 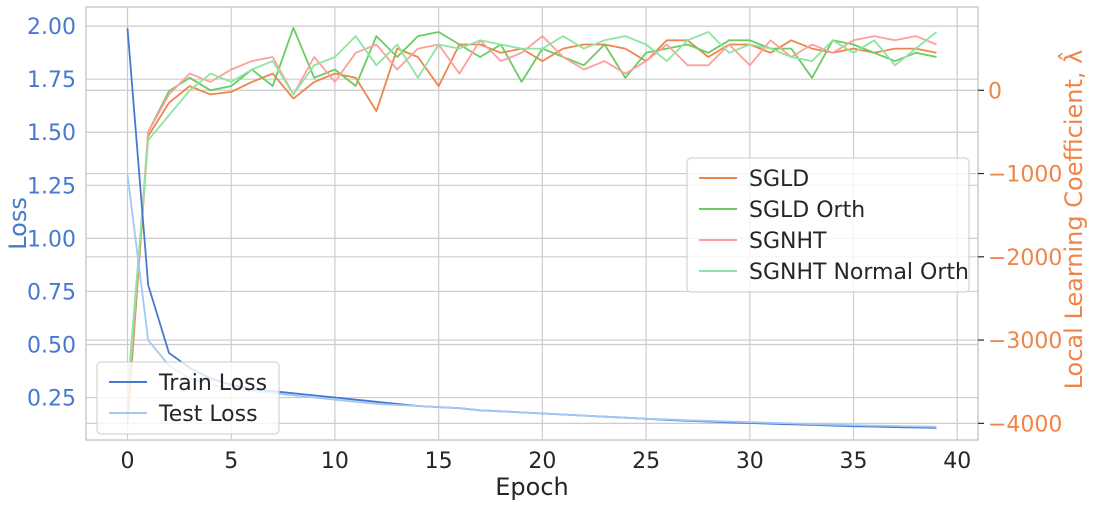 I want to click on x-tick-label: 5, so click(x=231, y=461).